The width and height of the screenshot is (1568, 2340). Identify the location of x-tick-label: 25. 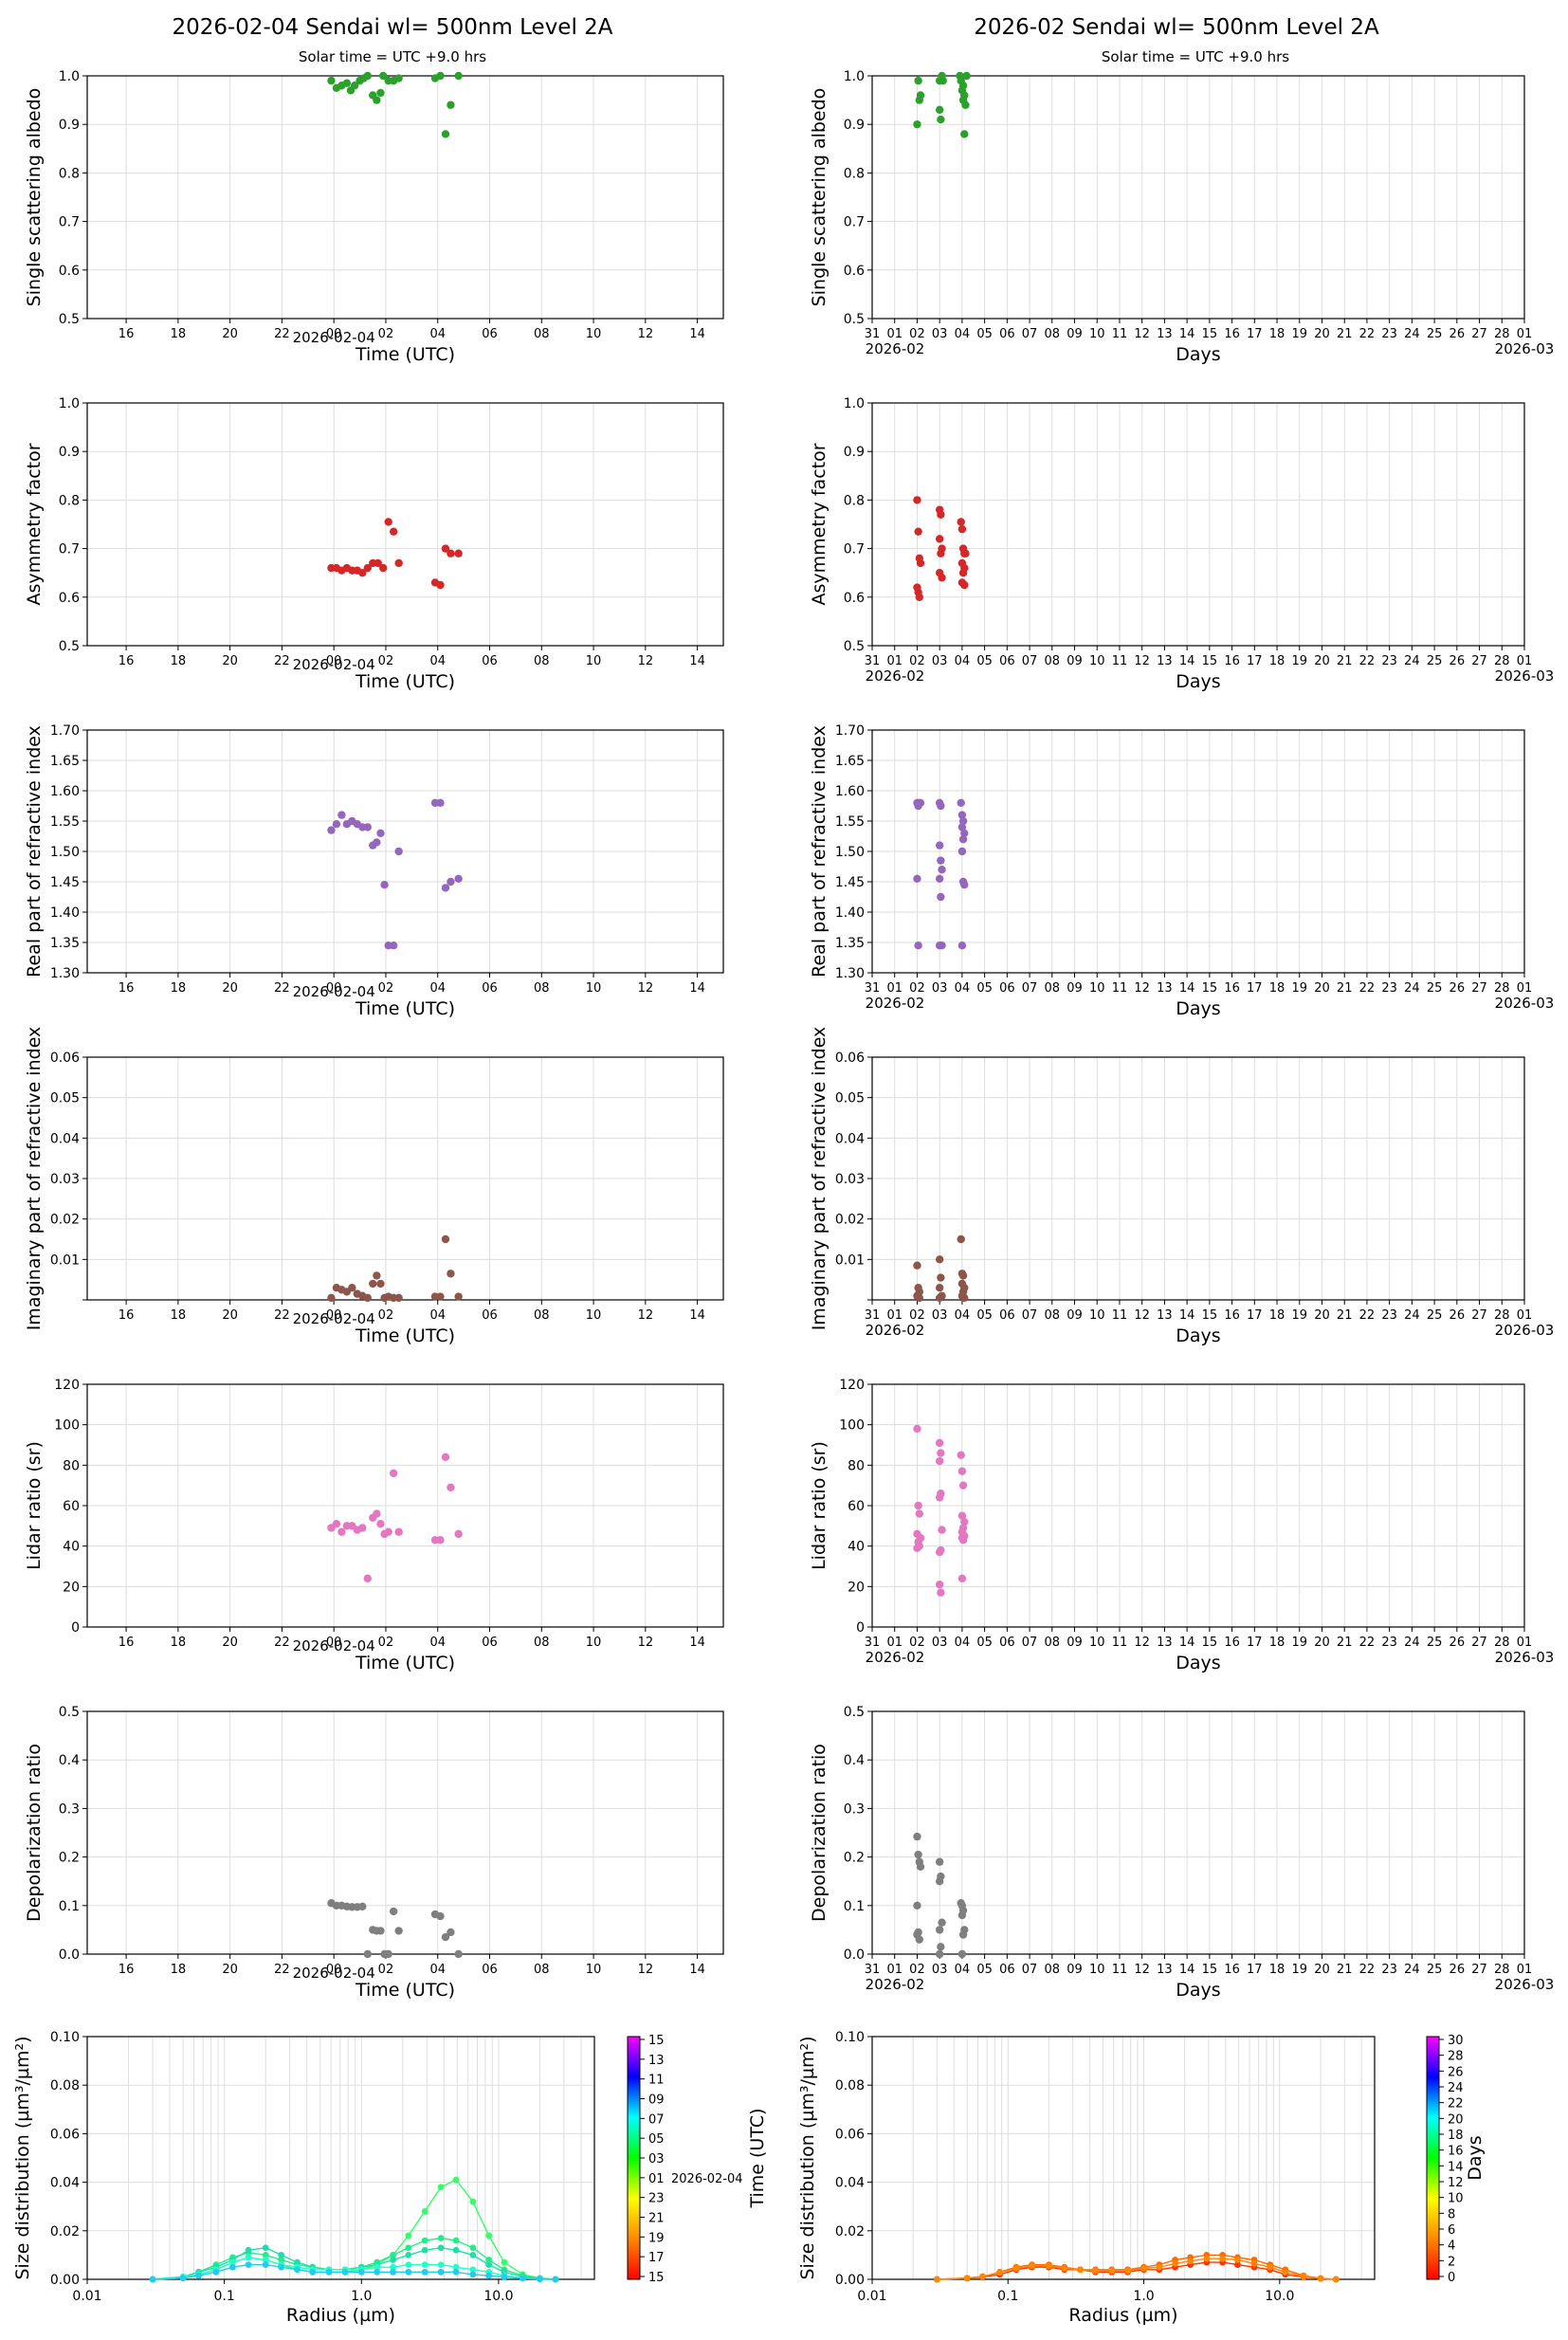
(1435, 334).